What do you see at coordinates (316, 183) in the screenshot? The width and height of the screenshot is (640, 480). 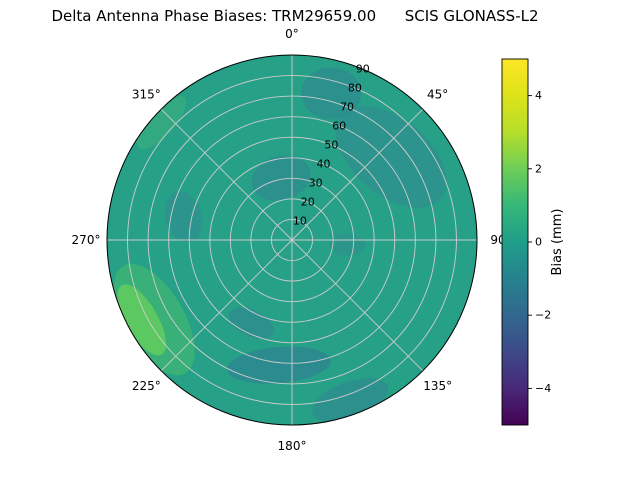 I see `radial-tick-label: 30` at bounding box center [316, 183].